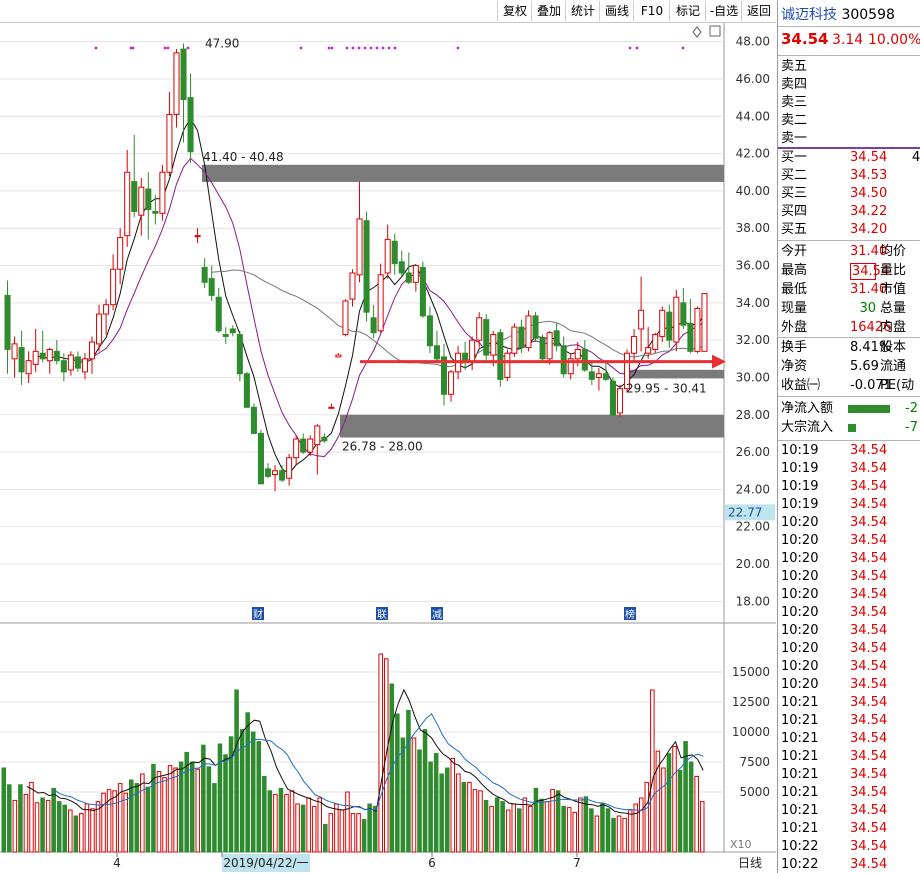  What do you see at coordinates (849, 212) in the screenshot?
I see `order-row-buy: 买四 34.22` at bounding box center [849, 212].